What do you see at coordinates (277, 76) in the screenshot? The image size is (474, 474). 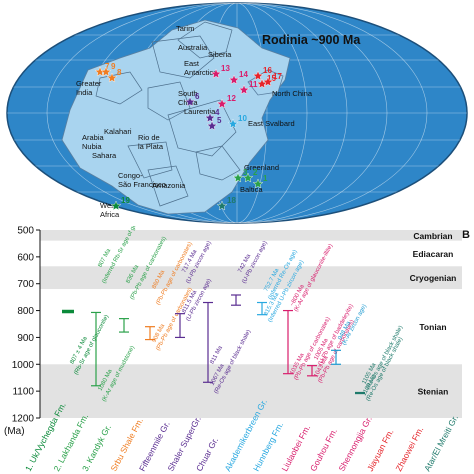 I see `site-number-17: 17` at bounding box center [277, 76].